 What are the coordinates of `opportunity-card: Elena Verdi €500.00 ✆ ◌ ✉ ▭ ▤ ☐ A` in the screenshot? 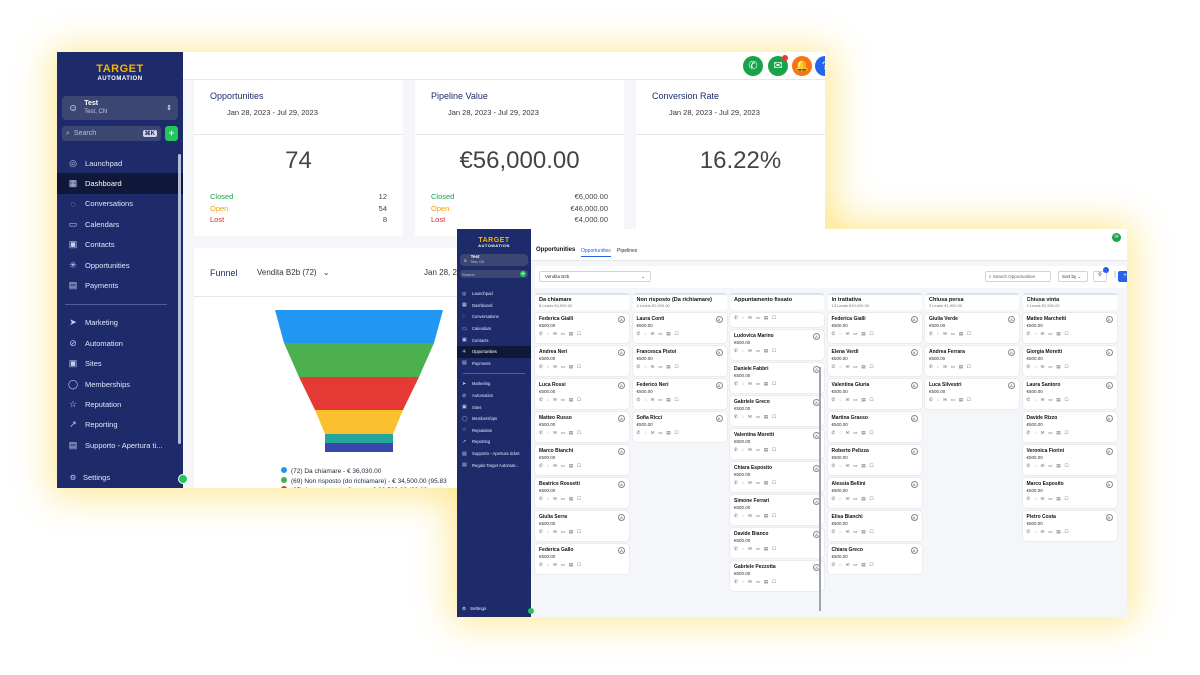 It's located at (874, 361).